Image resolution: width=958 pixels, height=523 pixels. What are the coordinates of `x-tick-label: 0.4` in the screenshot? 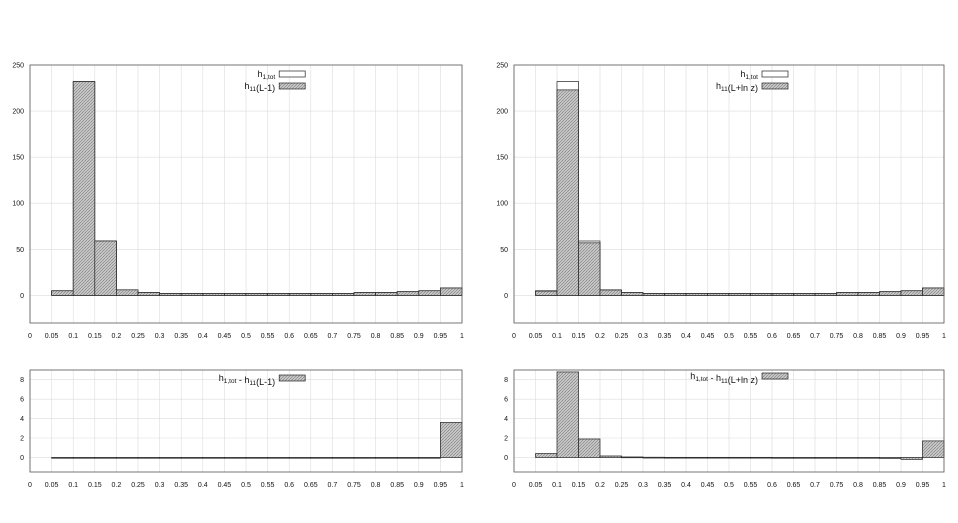 It's located at (686, 336).